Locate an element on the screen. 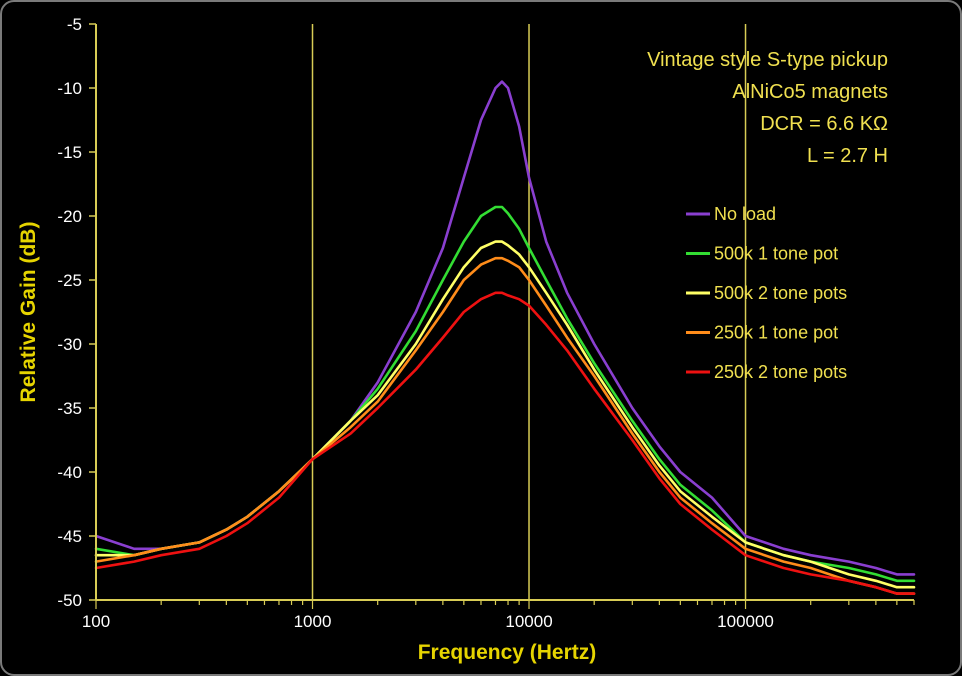 The width and height of the screenshot is (962, 676). legend-label-3: 250k 1 tone pot is located at coordinates (776, 333).